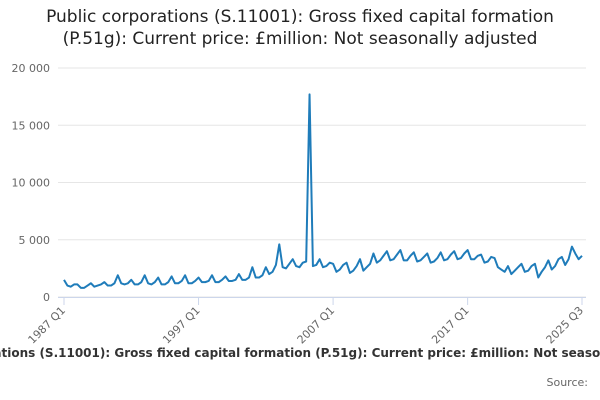 Image resolution: width=600 pixels, height=400 pixels. What do you see at coordinates (316, 325) in the screenshot?
I see `x-tick-label: 2007 Q1` at bounding box center [316, 325].